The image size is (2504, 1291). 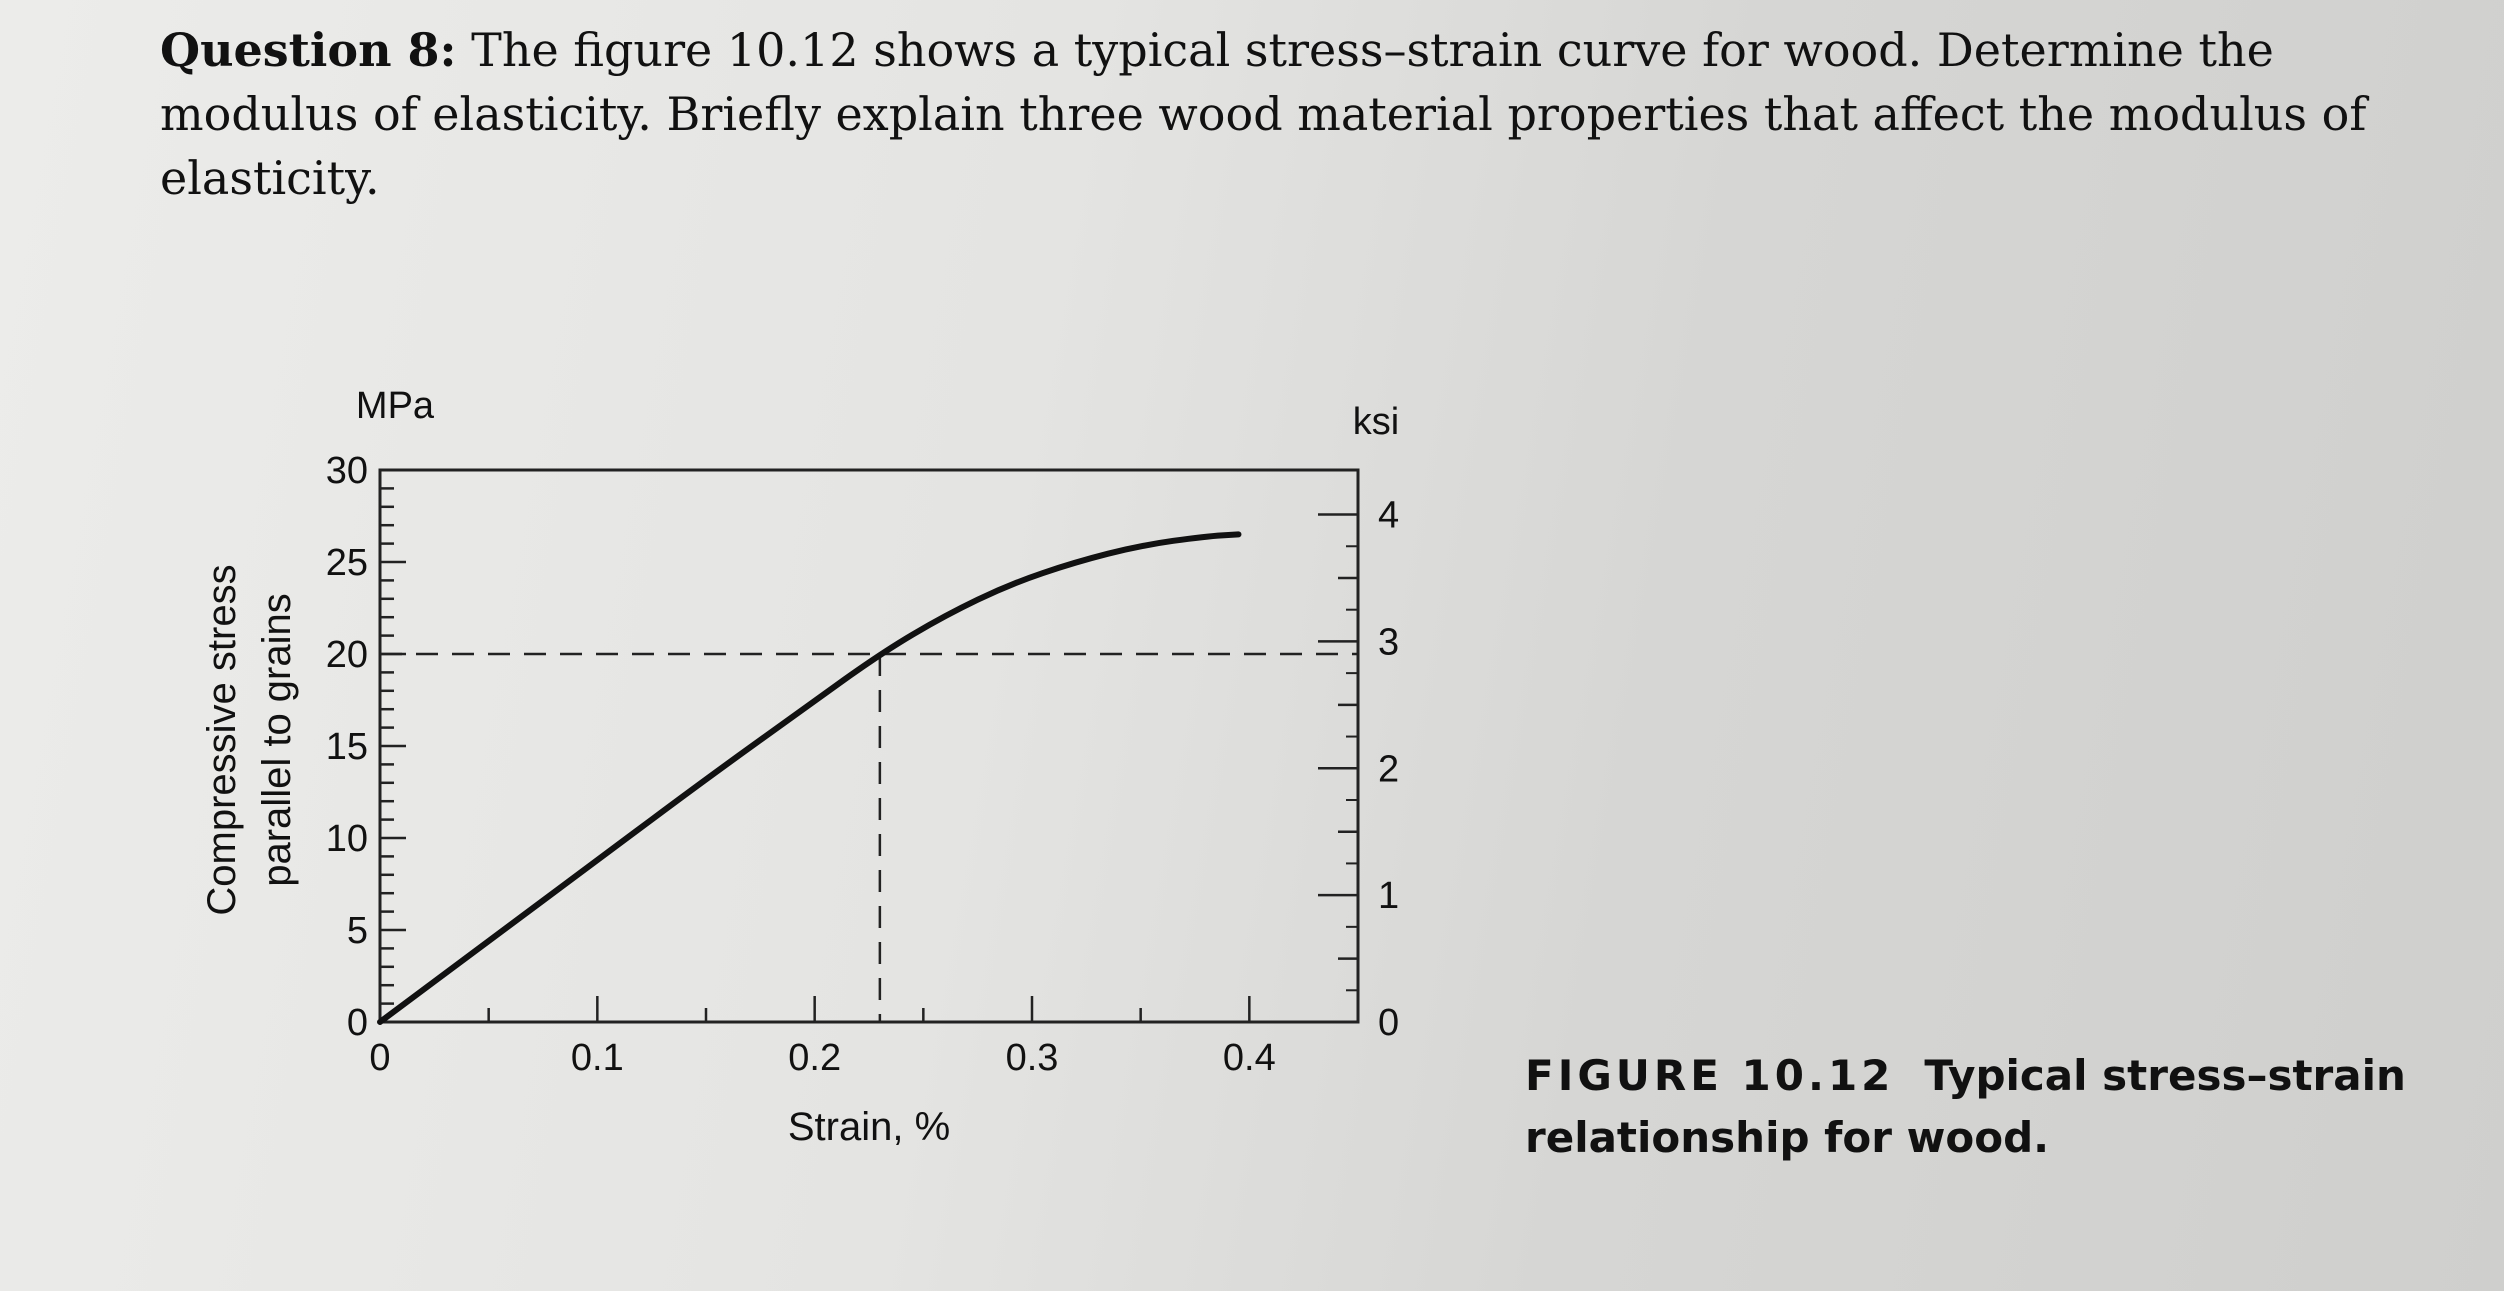 What do you see at coordinates (357, 1023) in the screenshot?
I see `y-tick-label: 0` at bounding box center [357, 1023].